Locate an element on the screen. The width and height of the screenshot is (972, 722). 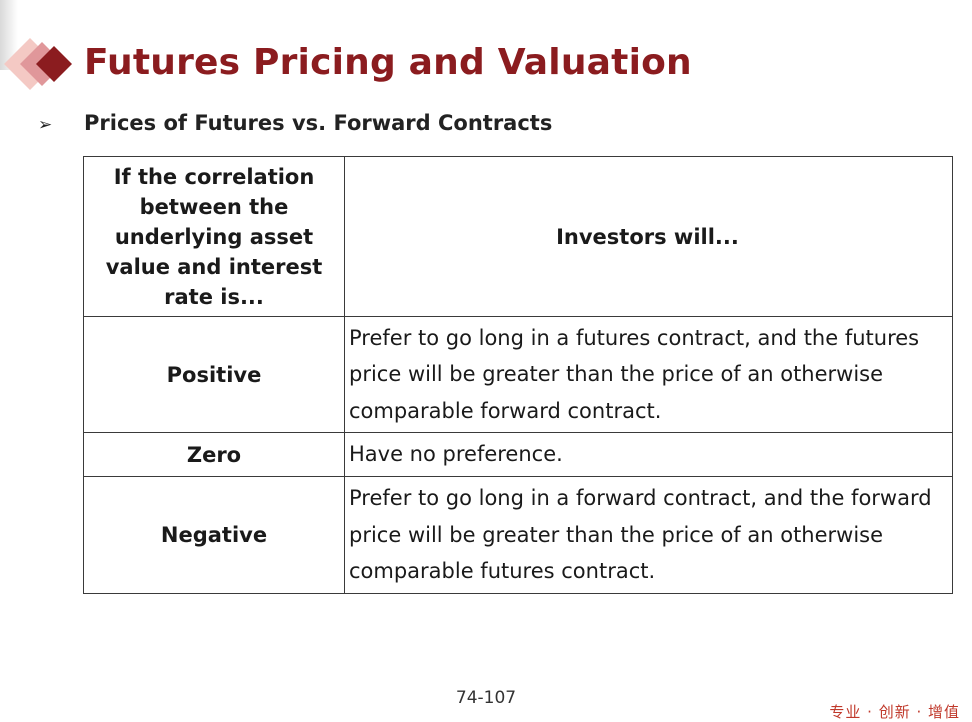
page-number: 74-107 is located at coordinates (486, 698).